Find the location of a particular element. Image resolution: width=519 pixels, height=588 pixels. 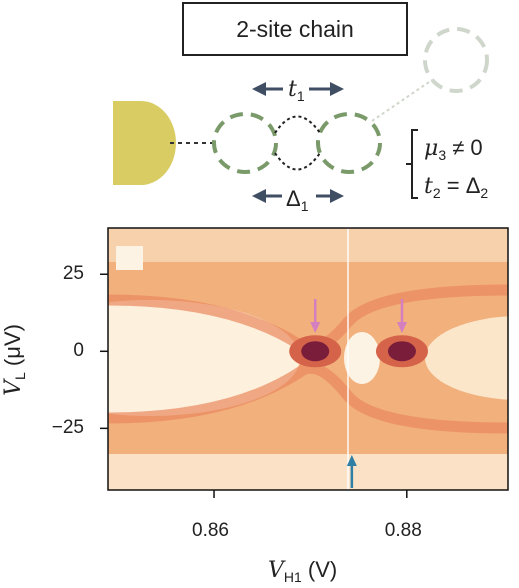

title-text: 2-site chain is located at coordinates (295, 28).